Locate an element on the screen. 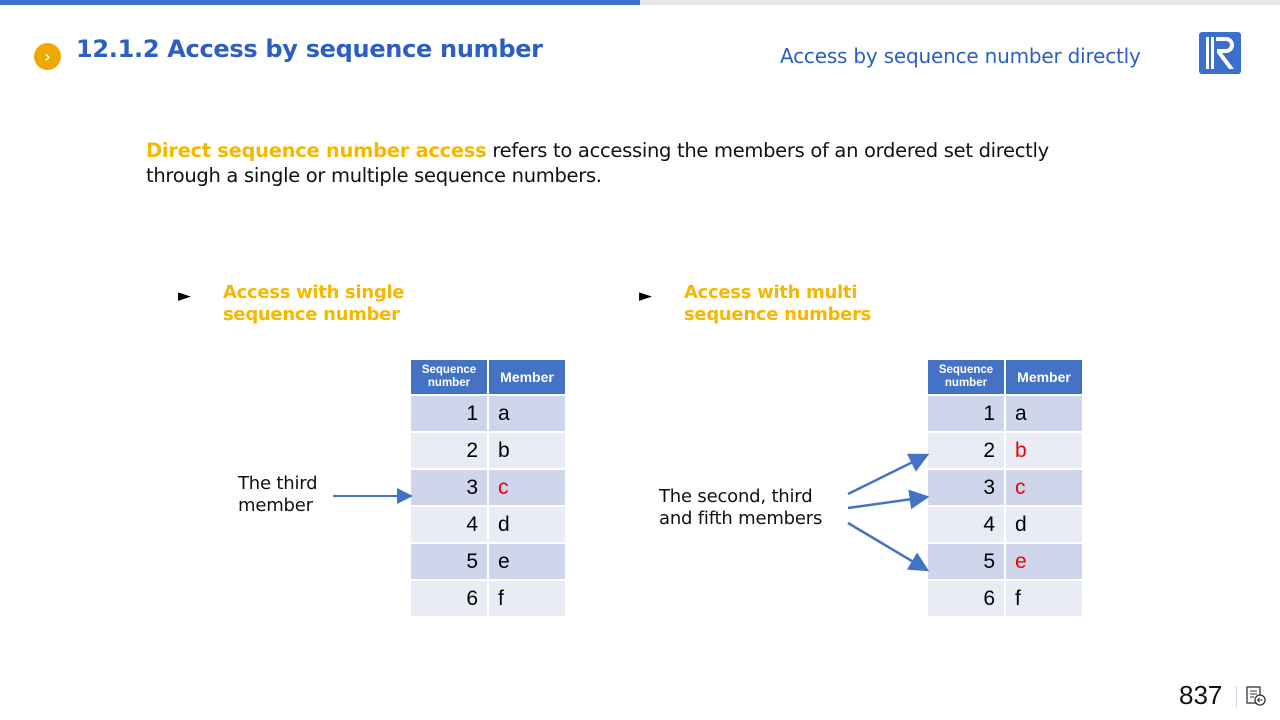 Image resolution: width=1280 pixels, height=720 pixels. page-number: 837 is located at coordinates (1201, 695).